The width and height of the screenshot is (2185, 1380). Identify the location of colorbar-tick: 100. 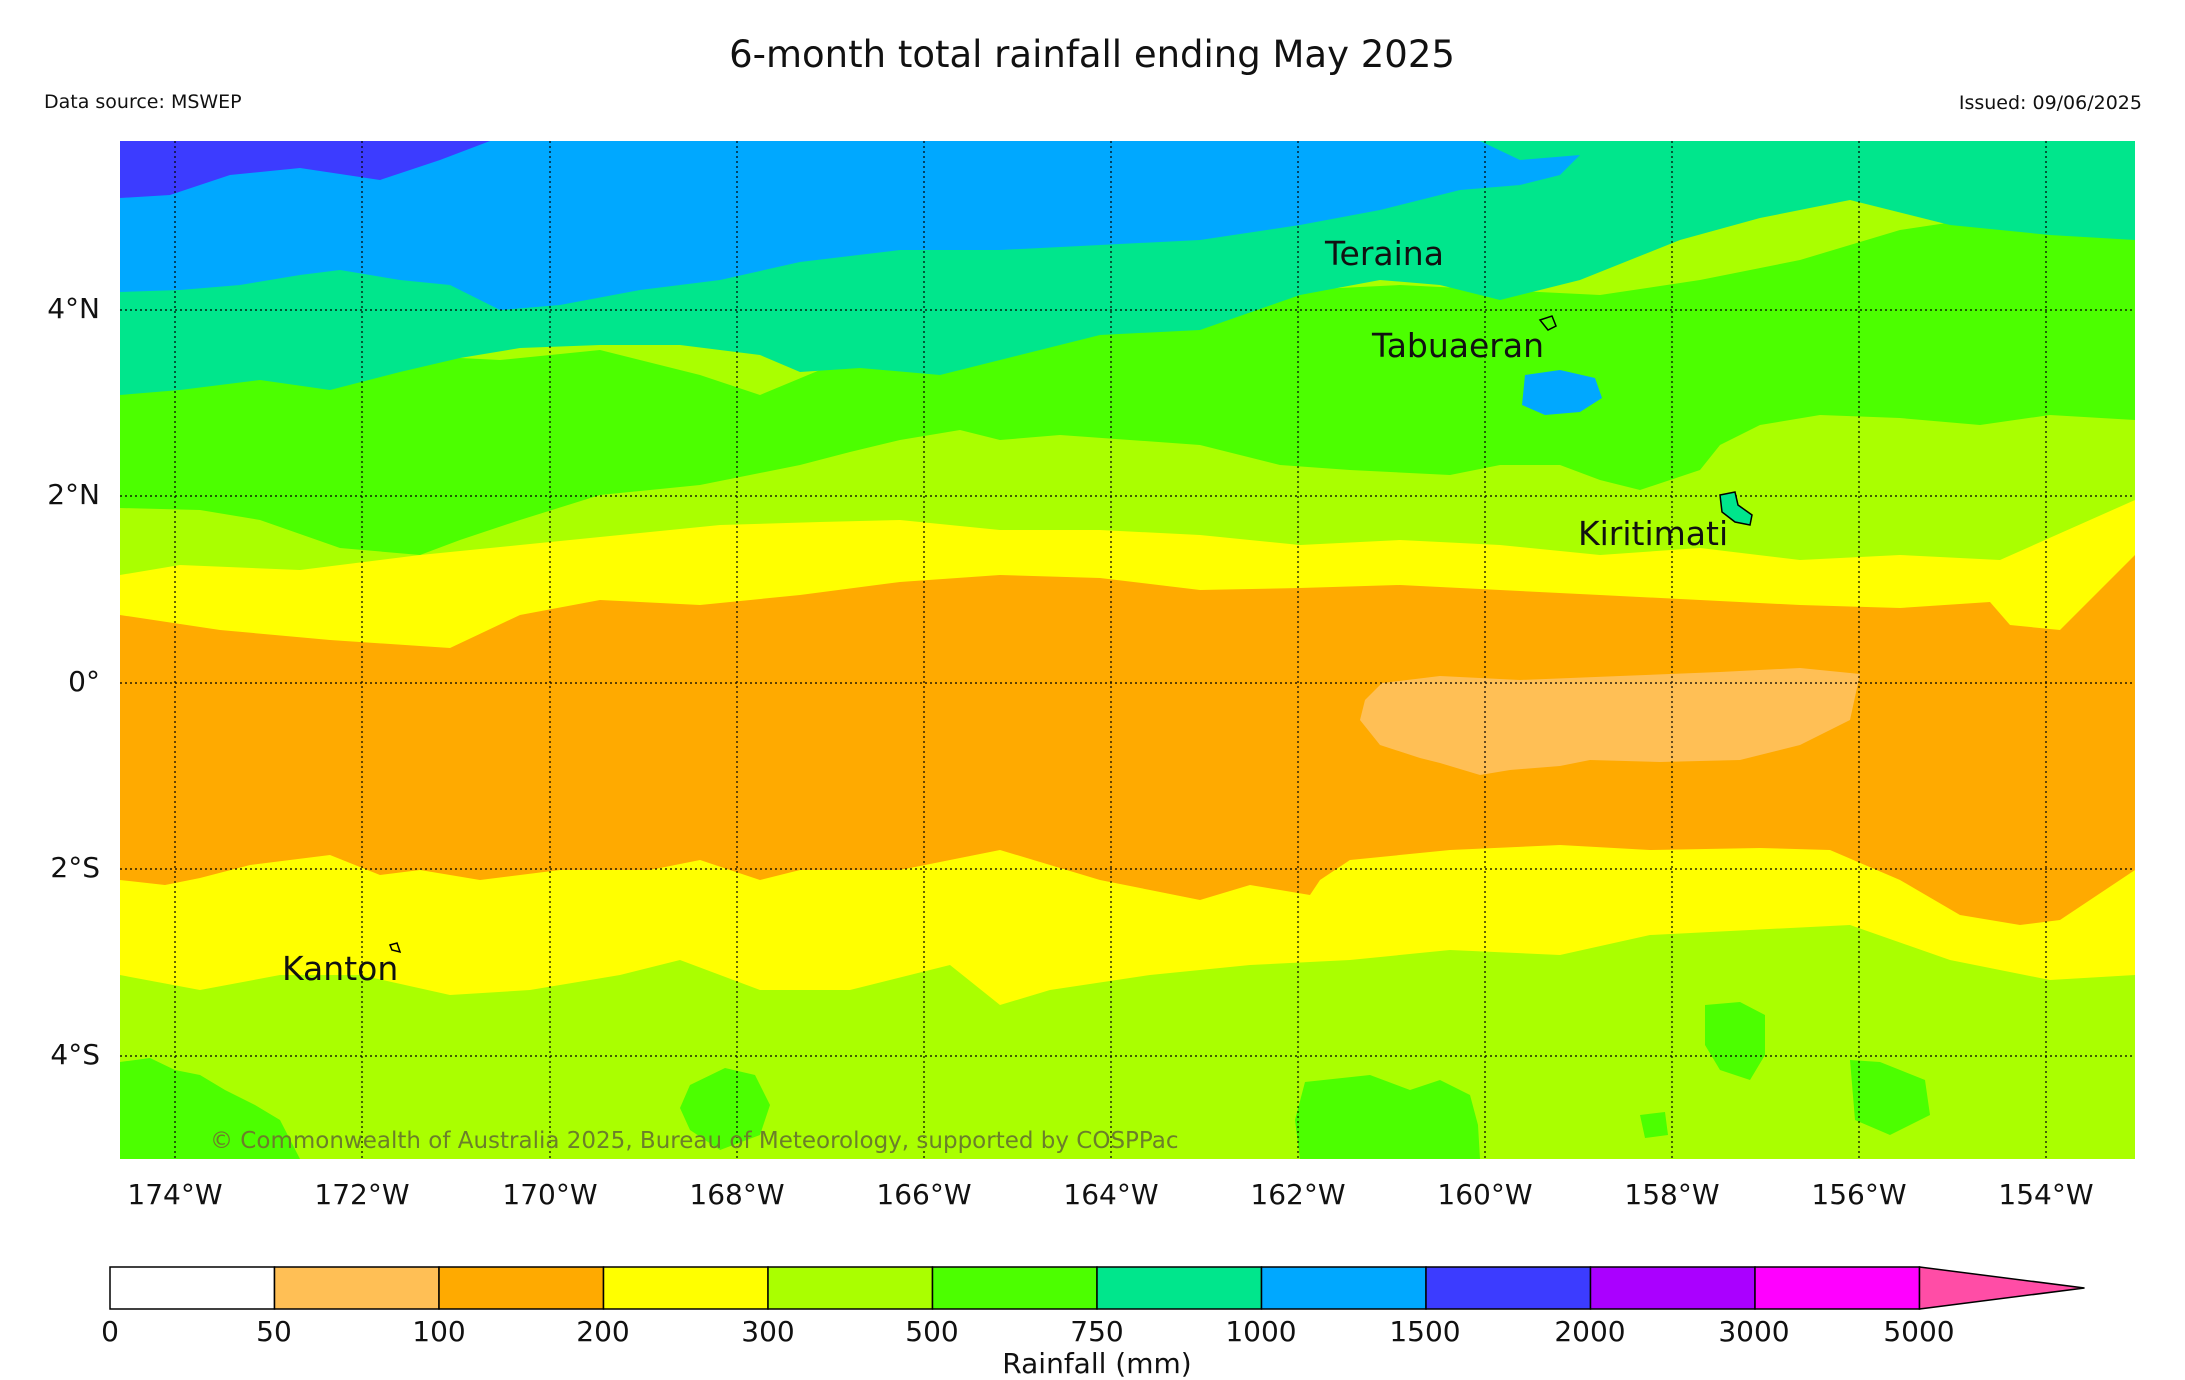
(438, 1331).